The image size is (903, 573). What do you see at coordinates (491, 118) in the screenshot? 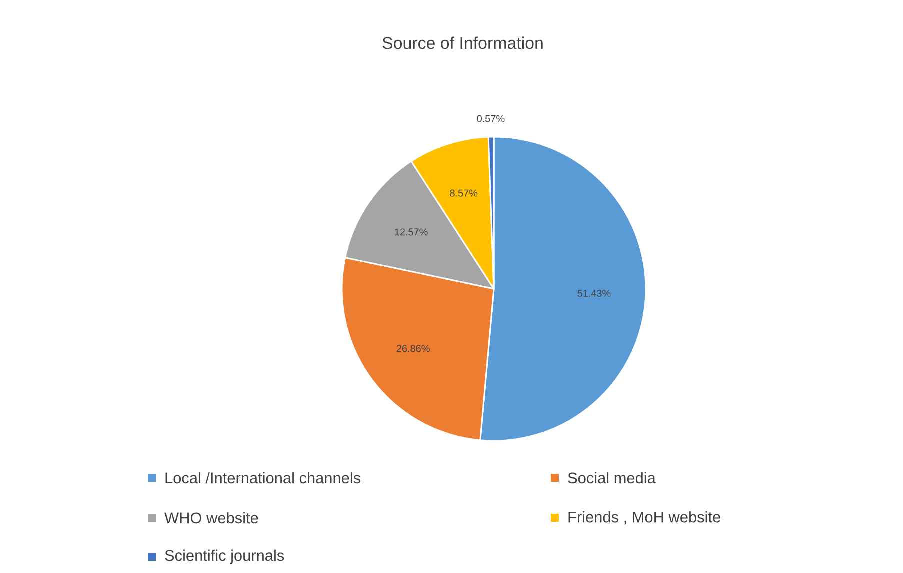
I see `data-label: 0.57%` at bounding box center [491, 118].